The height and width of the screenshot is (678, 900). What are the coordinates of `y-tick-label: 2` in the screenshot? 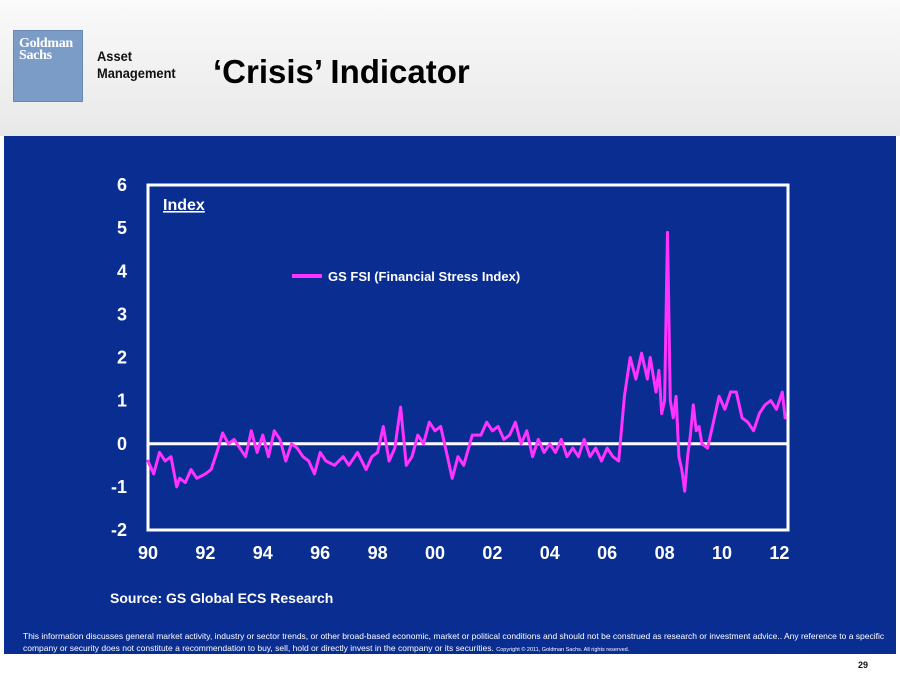 It's located at (122, 358).